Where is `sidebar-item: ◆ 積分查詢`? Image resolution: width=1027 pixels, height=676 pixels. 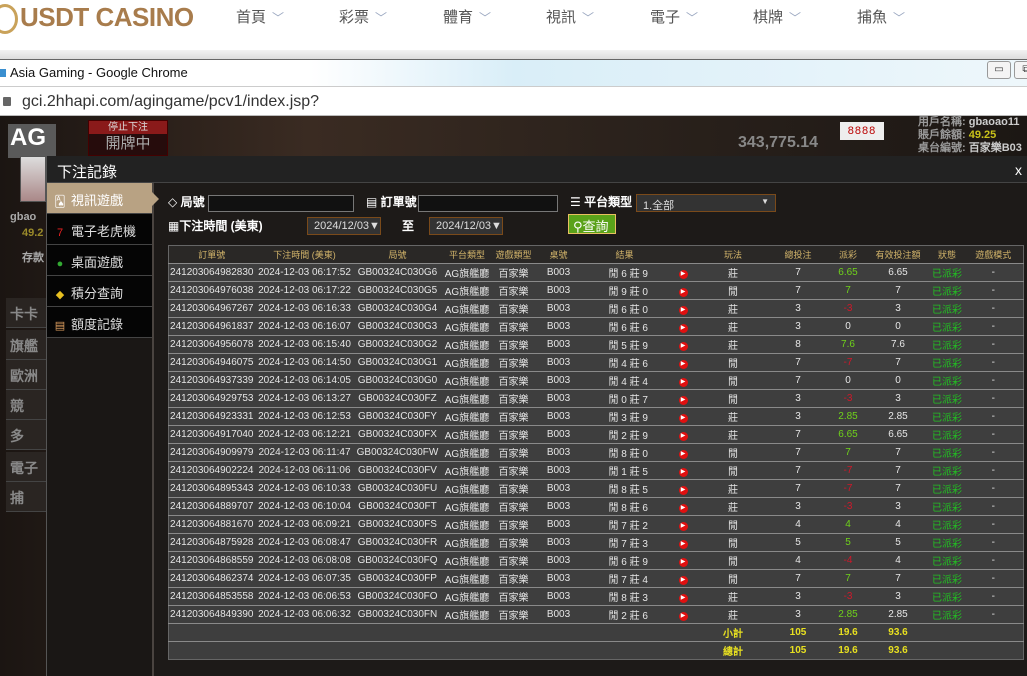 sidebar-item: ◆ 積分查詢 is located at coordinates (99, 291).